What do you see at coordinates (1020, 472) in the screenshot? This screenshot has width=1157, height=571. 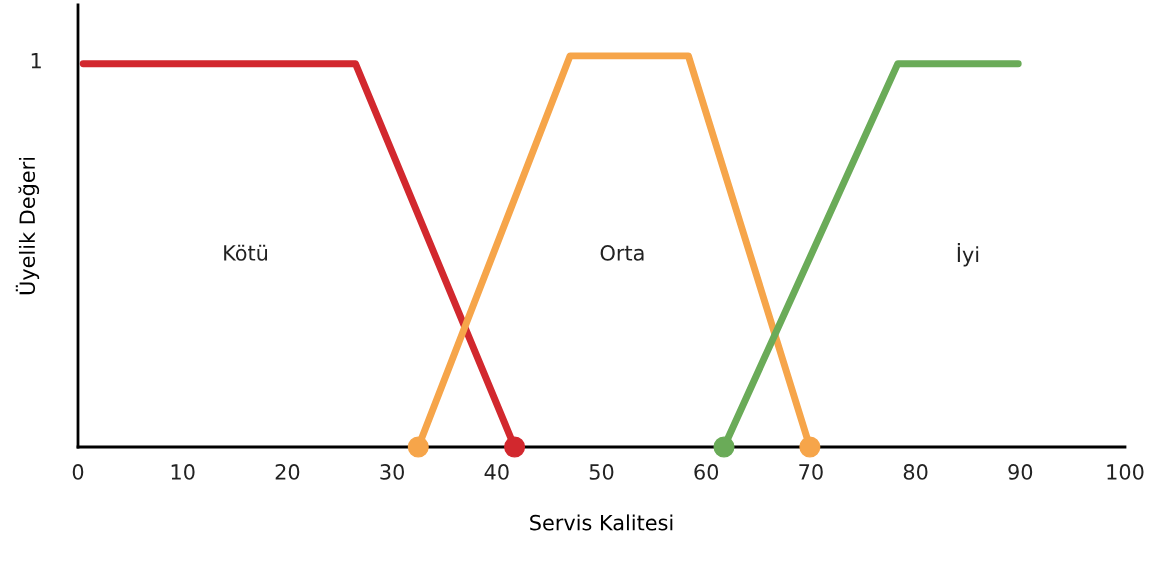 I see `x-tick-label: 90` at bounding box center [1020, 472].